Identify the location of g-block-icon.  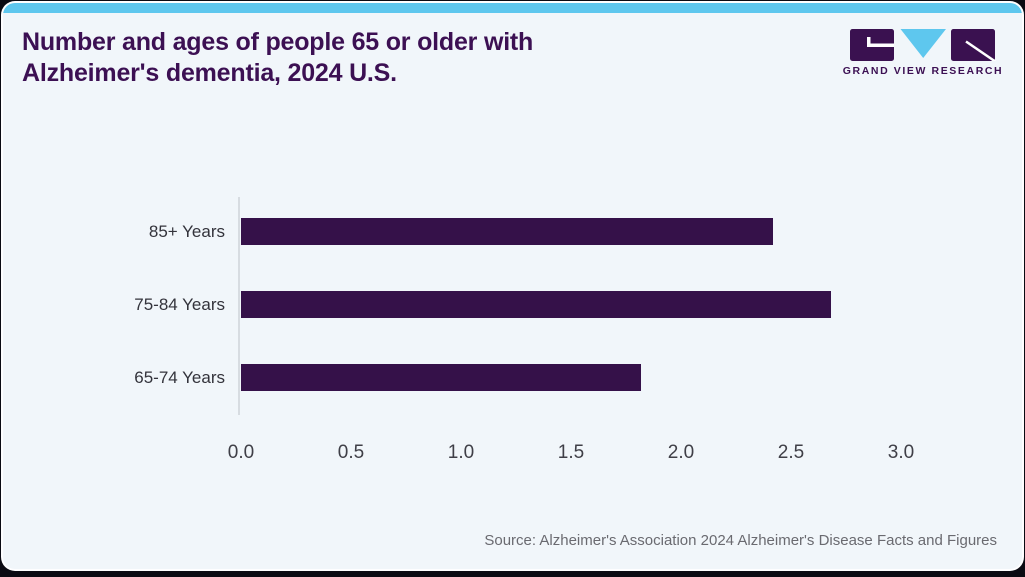
(872, 45).